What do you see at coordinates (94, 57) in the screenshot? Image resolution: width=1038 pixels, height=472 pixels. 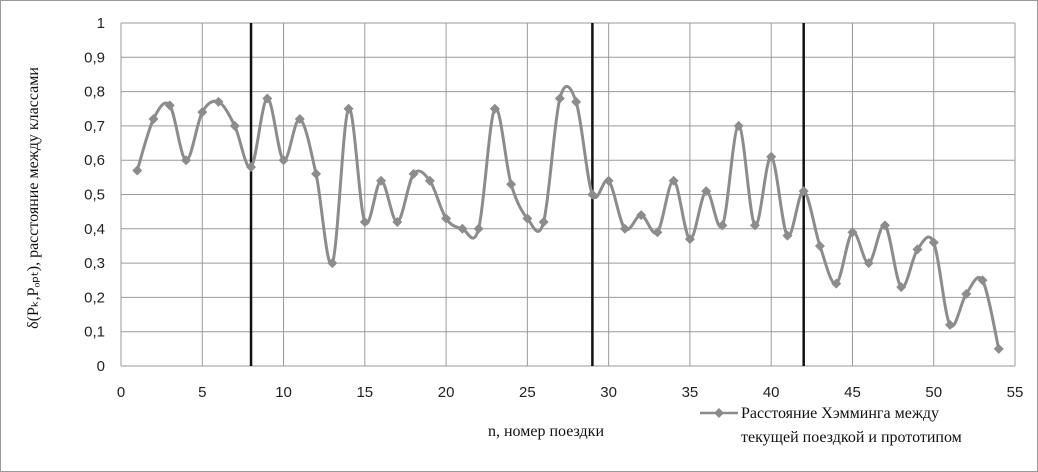 I see `y-tick-label: 0,9` at bounding box center [94, 57].